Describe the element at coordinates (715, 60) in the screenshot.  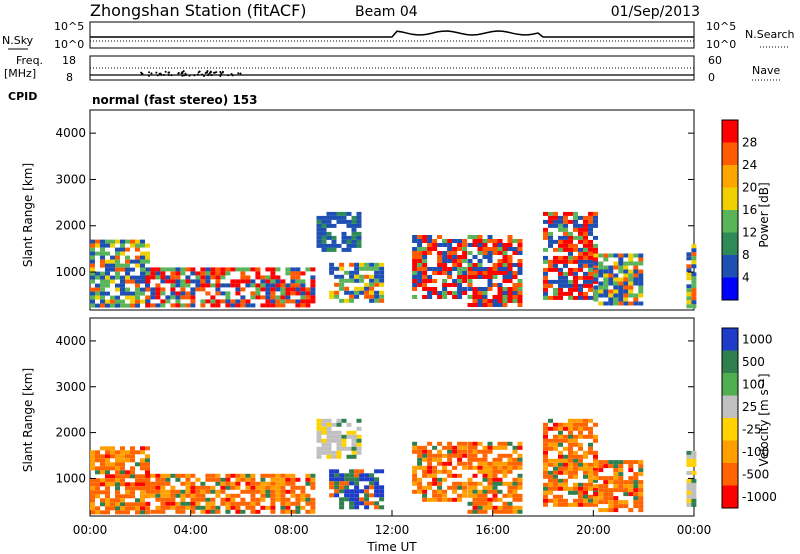
I see `nave-tick-top: 60` at that location.